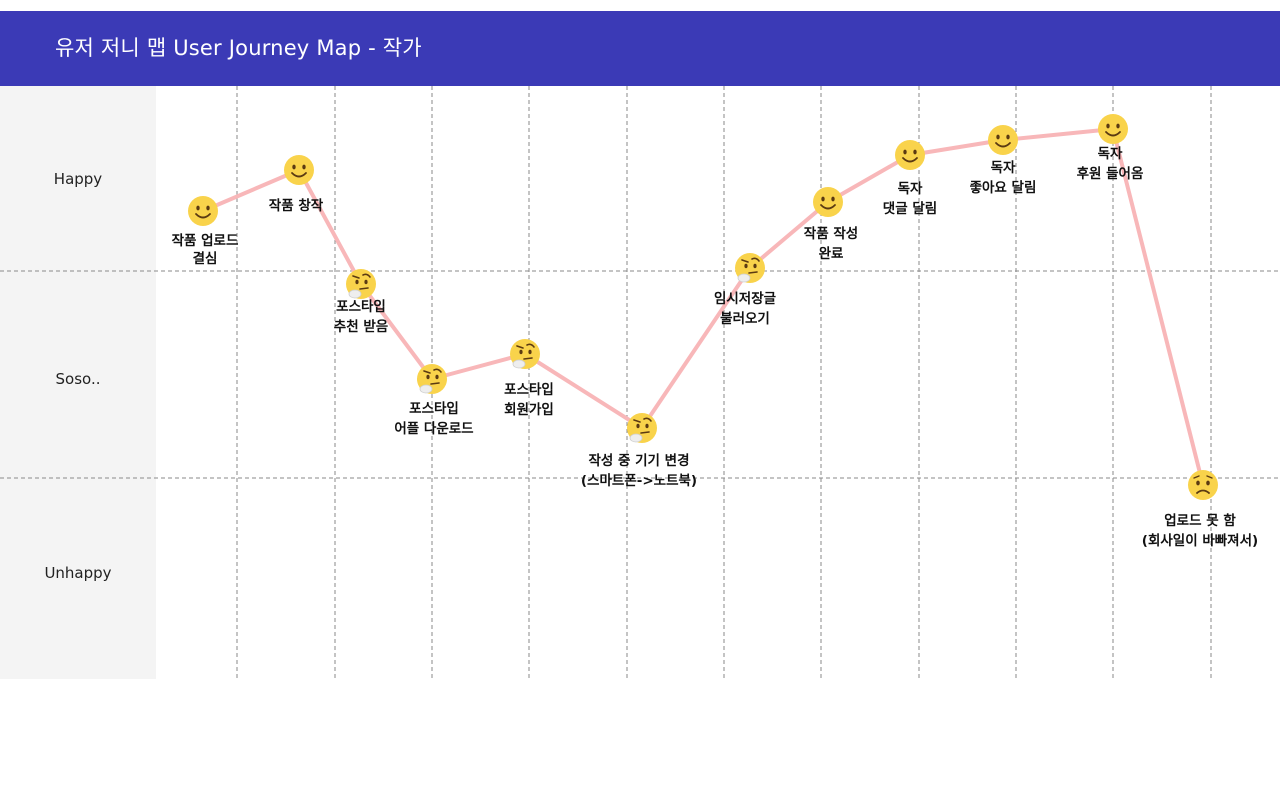 The height and width of the screenshot is (798, 1280). I want to click on stage-label: 댓글 달림, so click(910, 208).